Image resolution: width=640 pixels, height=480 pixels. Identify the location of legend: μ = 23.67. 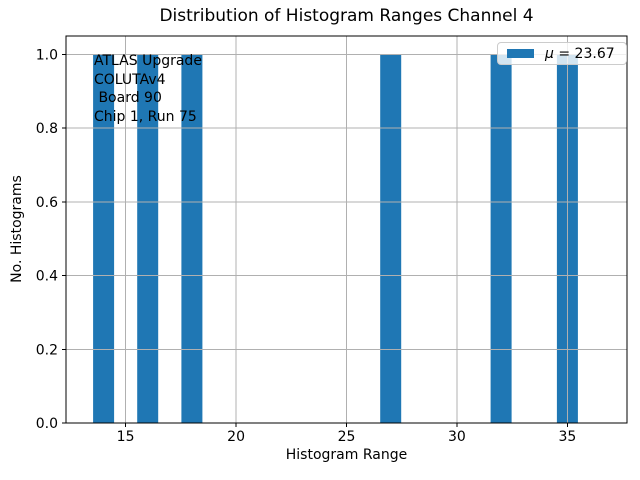
(562, 53).